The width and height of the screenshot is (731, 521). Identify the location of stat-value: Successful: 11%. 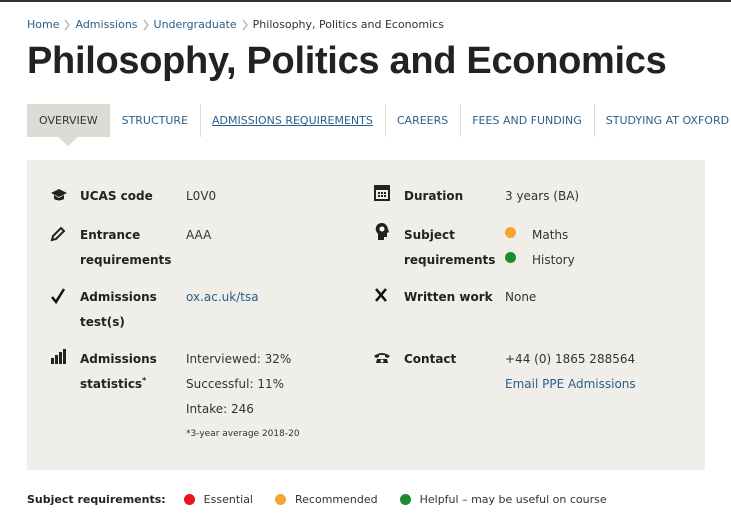
(235, 384).